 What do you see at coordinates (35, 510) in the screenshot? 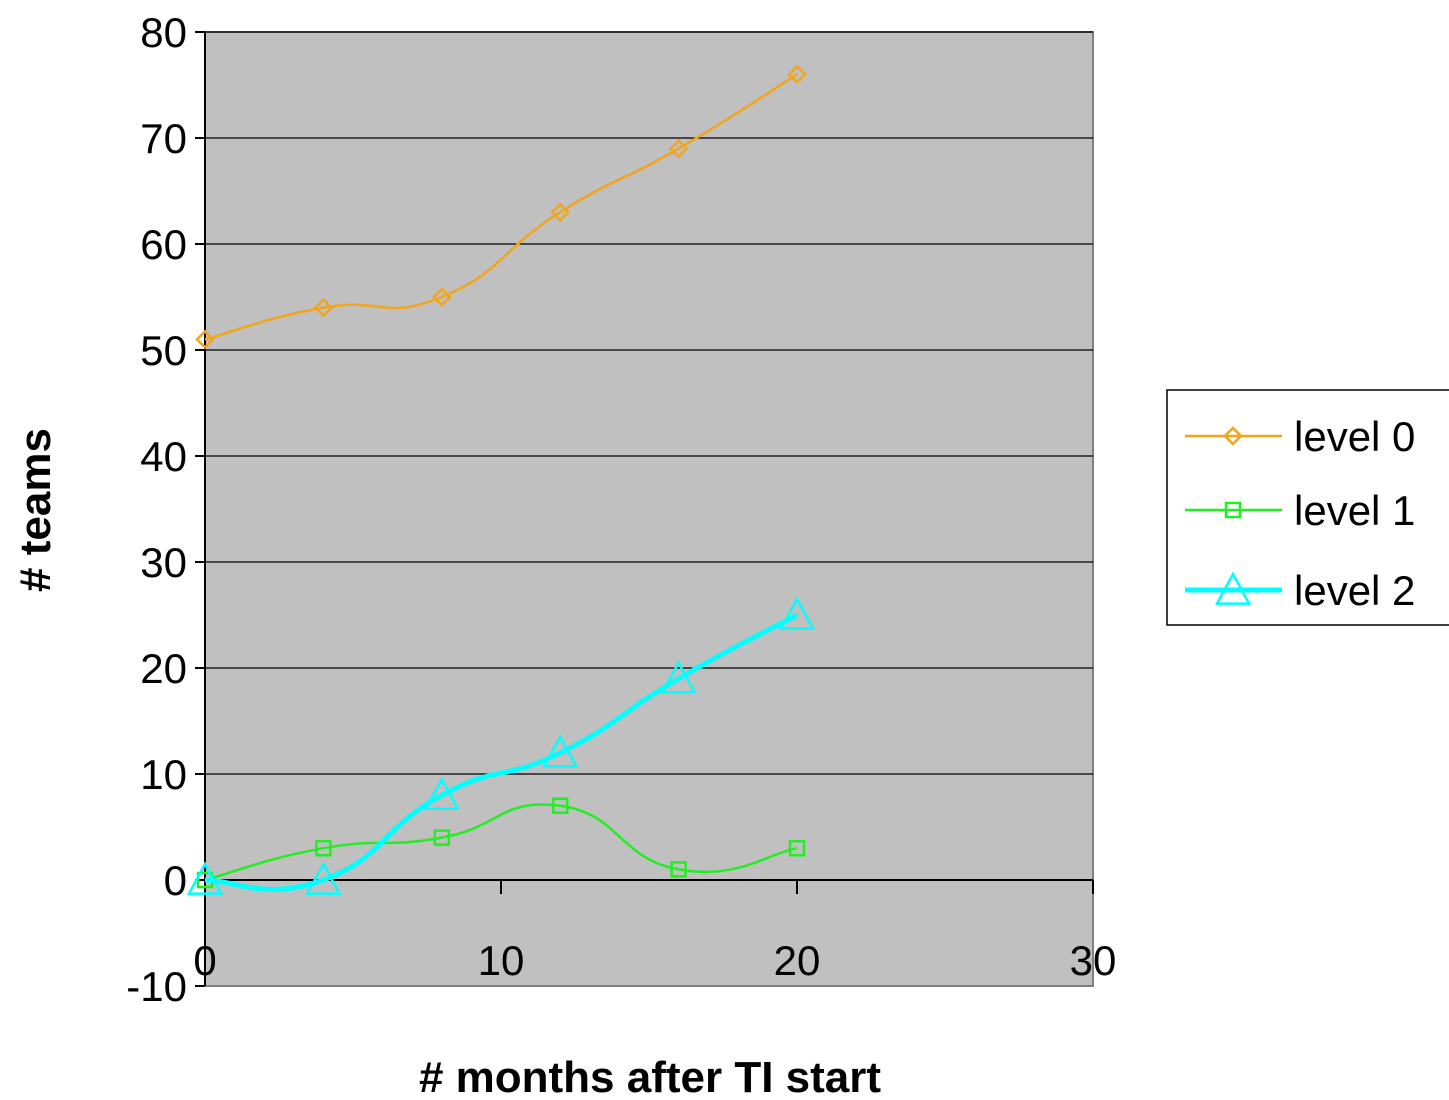
I see `y-axis-title: # teams` at bounding box center [35, 510].